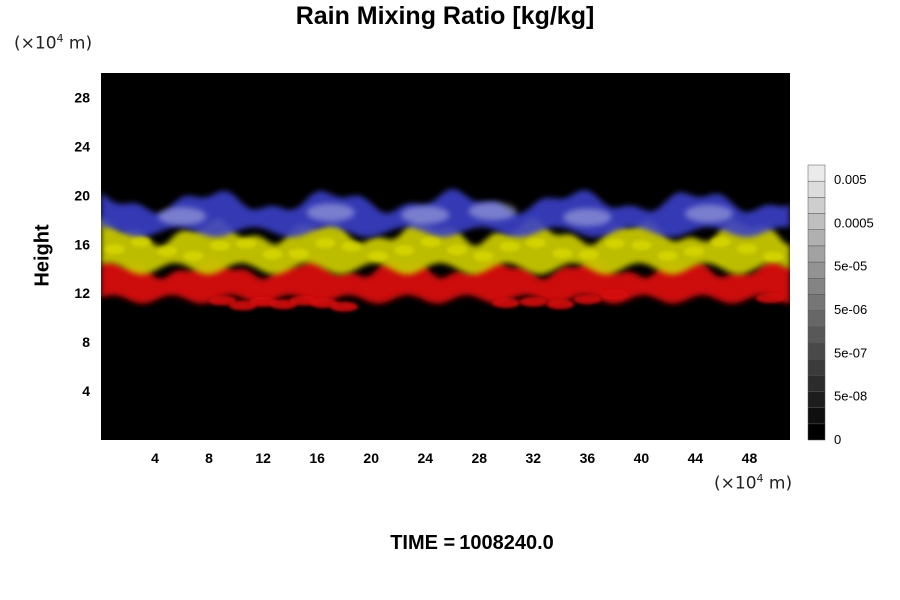 This screenshot has width=900, height=600. What do you see at coordinates (425, 458) in the screenshot?
I see `x-tick-label: 24` at bounding box center [425, 458].